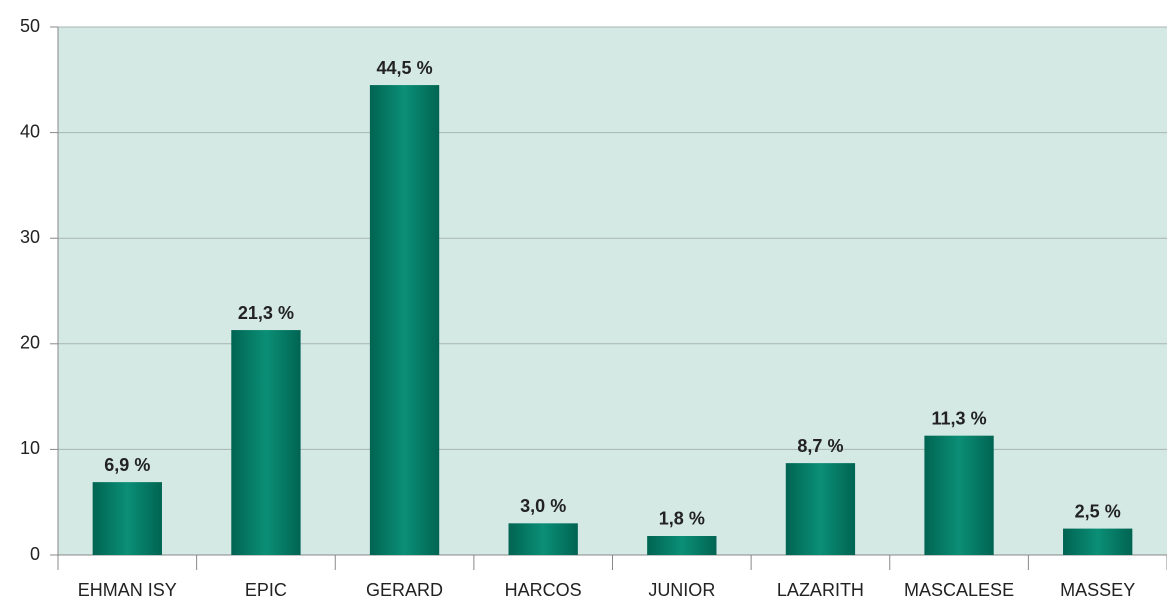  I want to click on value-label: 2,5 %, so click(1098, 511).